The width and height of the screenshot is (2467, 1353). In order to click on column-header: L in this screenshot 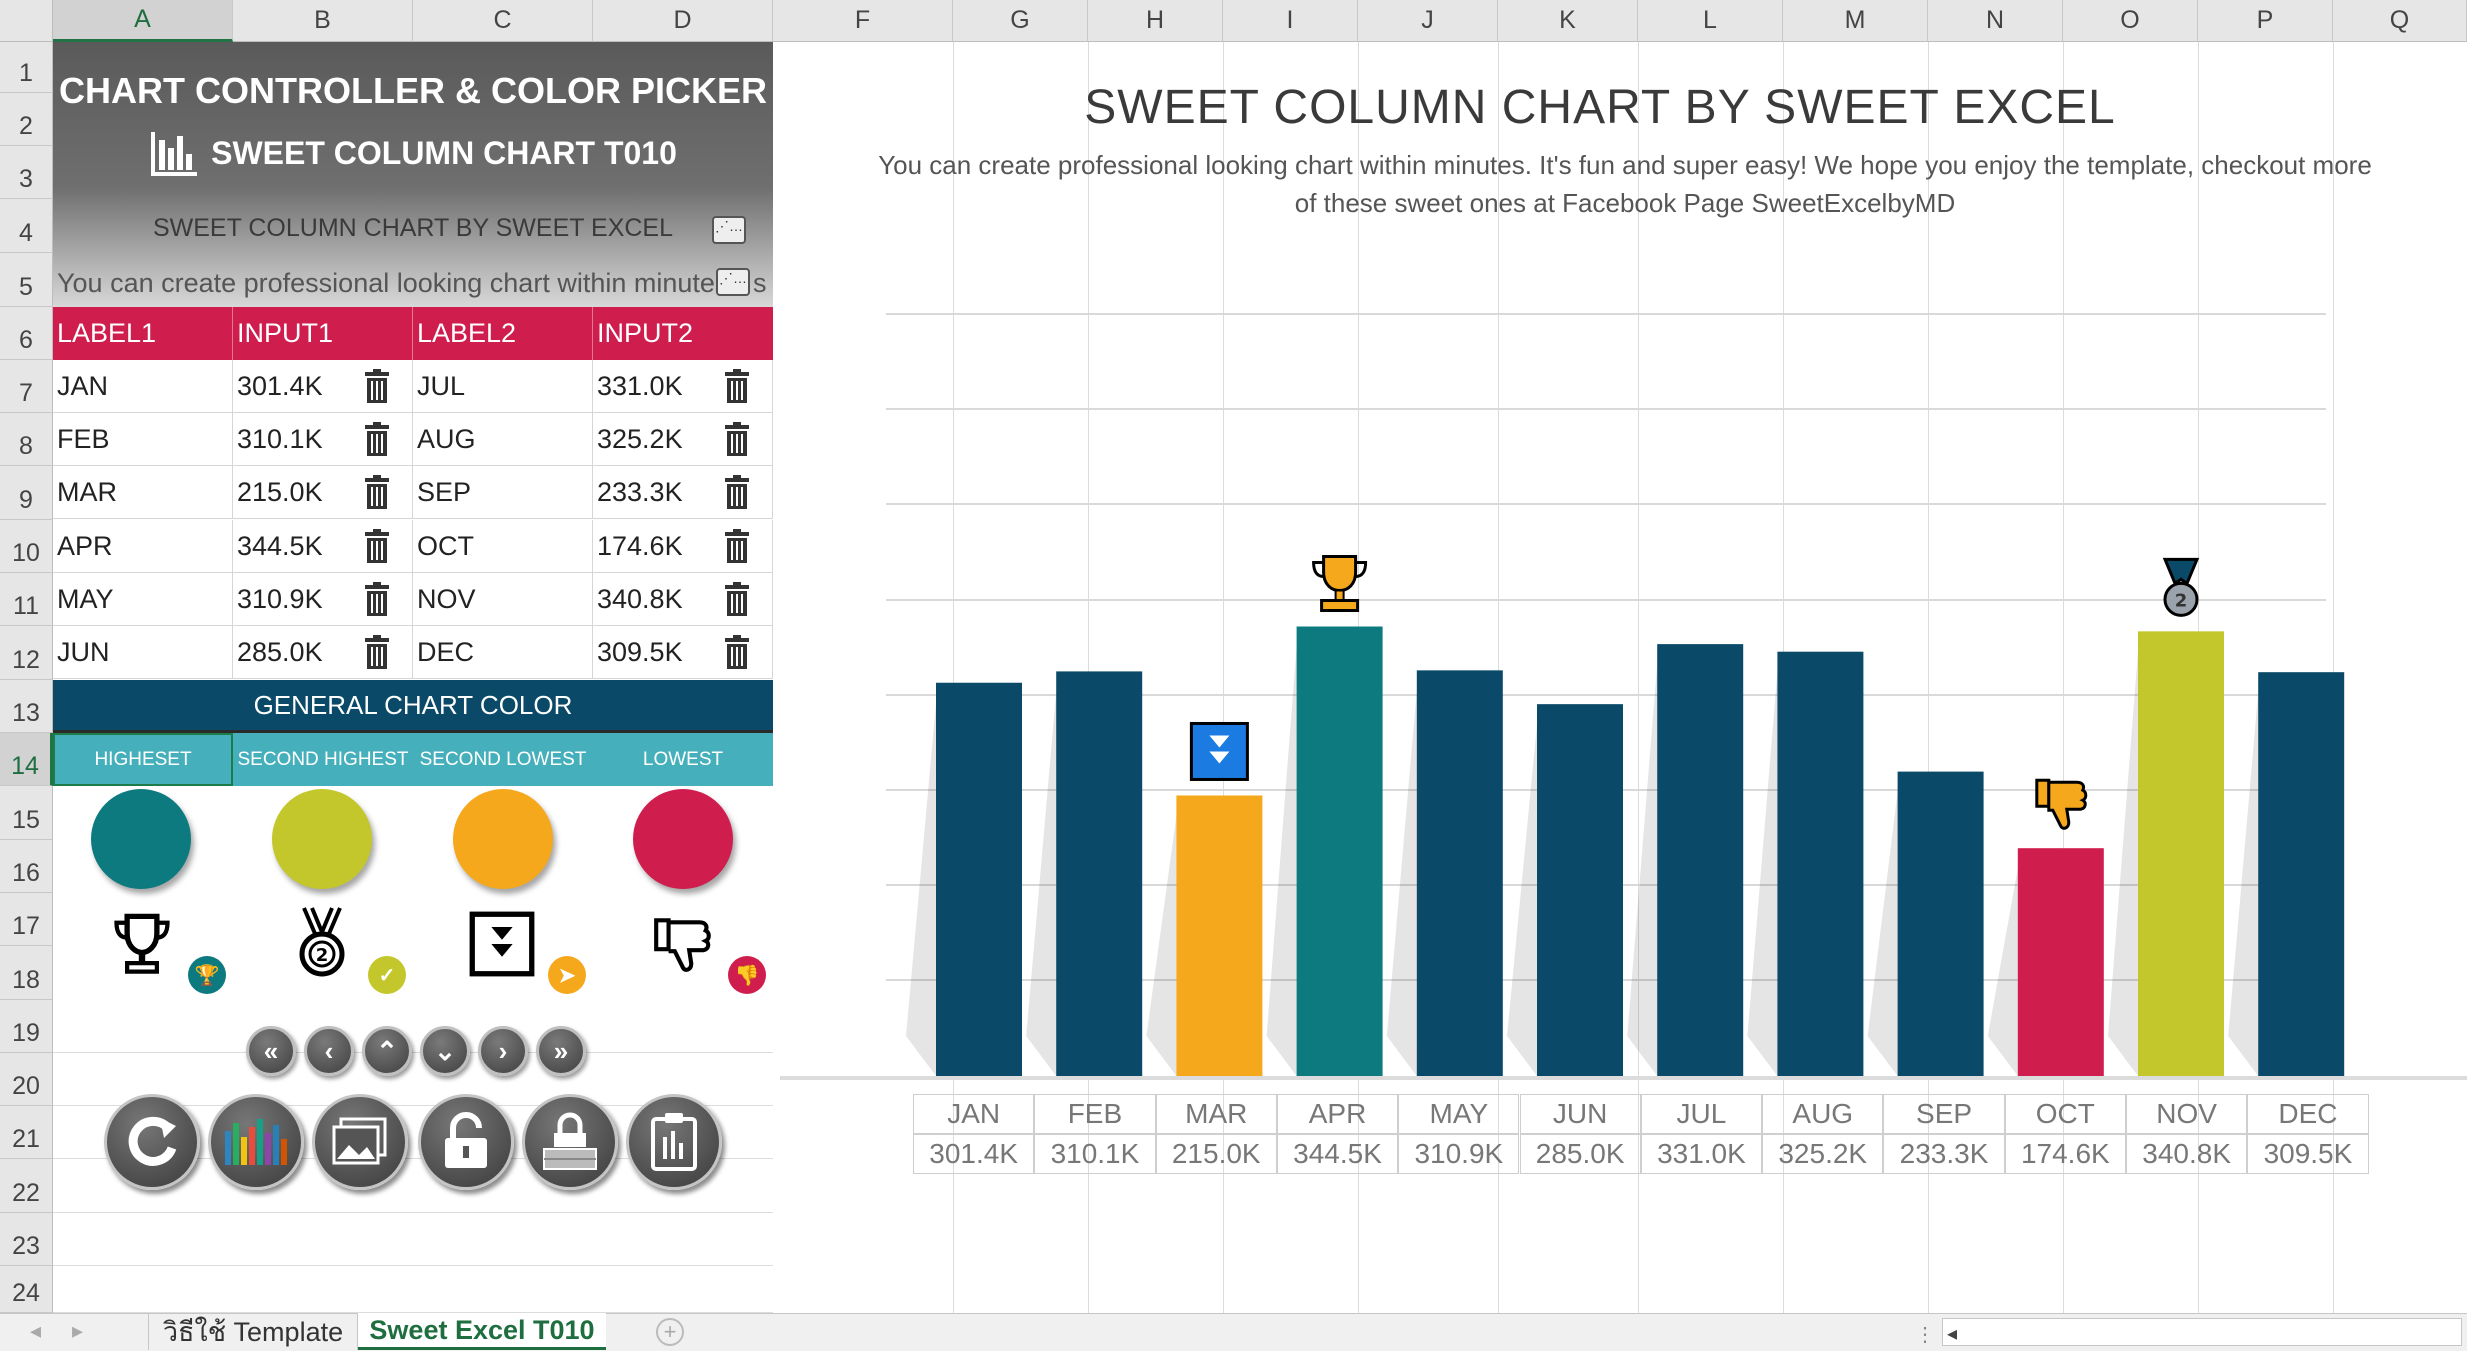, I will do `click(1710, 21)`.